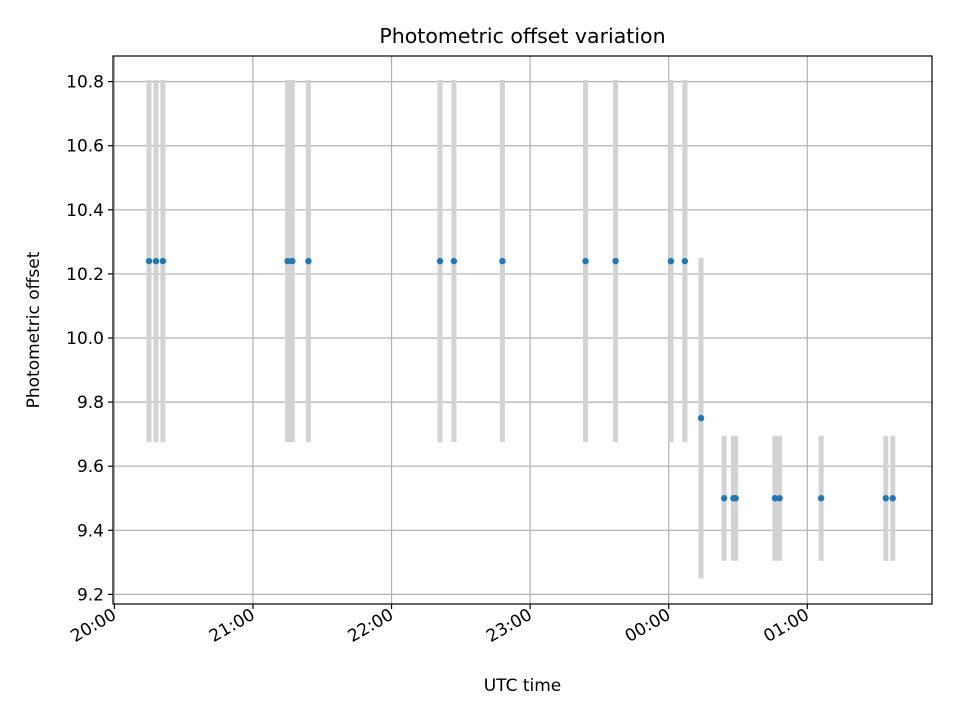  What do you see at coordinates (85, 83) in the screenshot?
I see `y-tick-label: 10.8` at bounding box center [85, 83].